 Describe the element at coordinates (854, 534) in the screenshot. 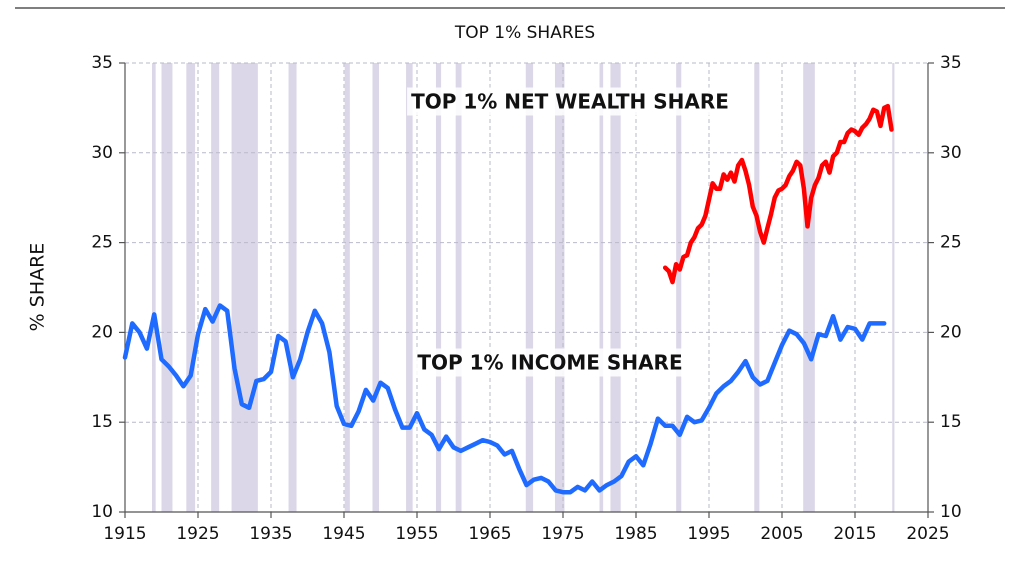

I see `x-tick-label: 2015` at that location.